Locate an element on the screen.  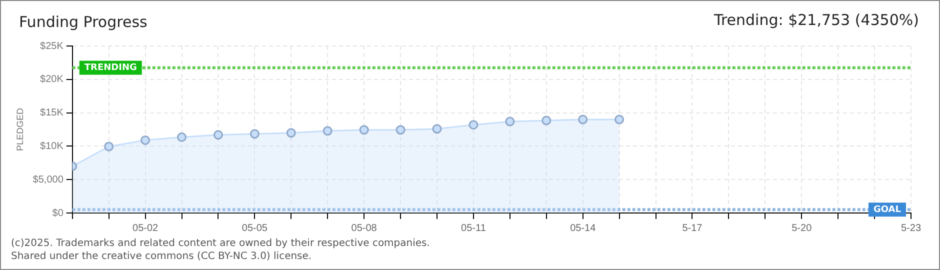
y-tick-label: $10K is located at coordinates (52, 146).